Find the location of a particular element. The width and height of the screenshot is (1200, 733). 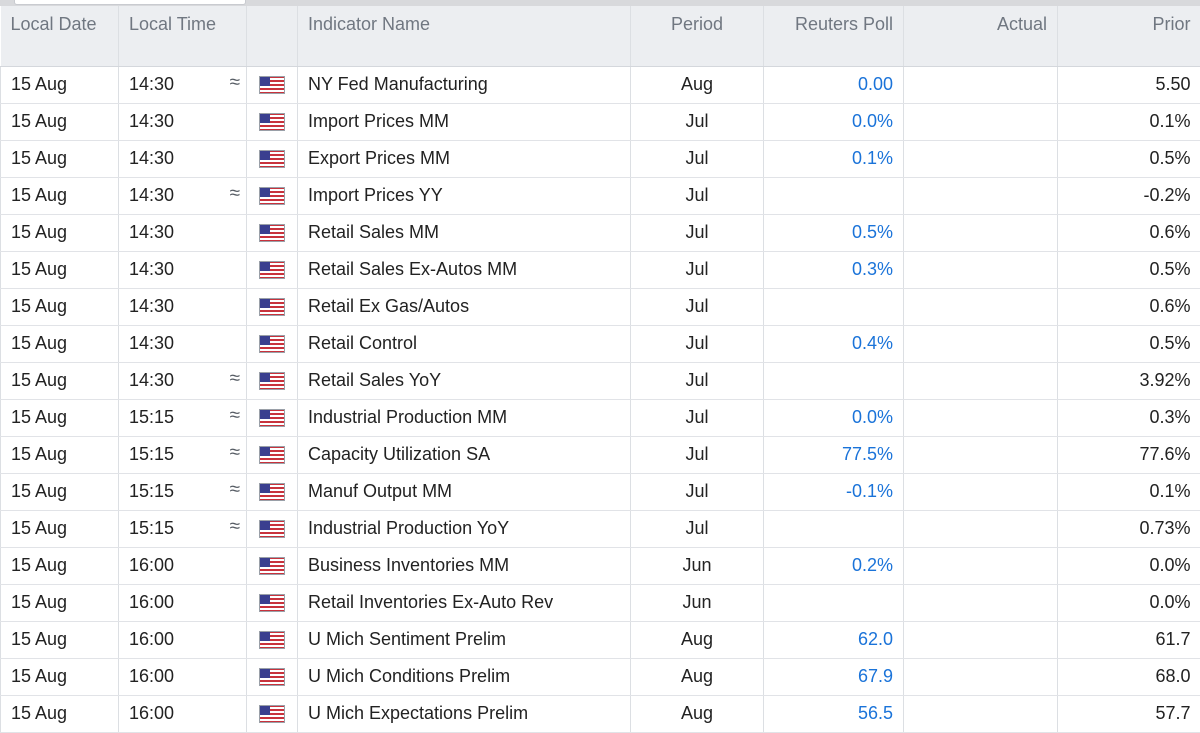

table-row: 15 Aug 15:15 ≈ Capacity Utilization SA J is located at coordinates (600, 454).